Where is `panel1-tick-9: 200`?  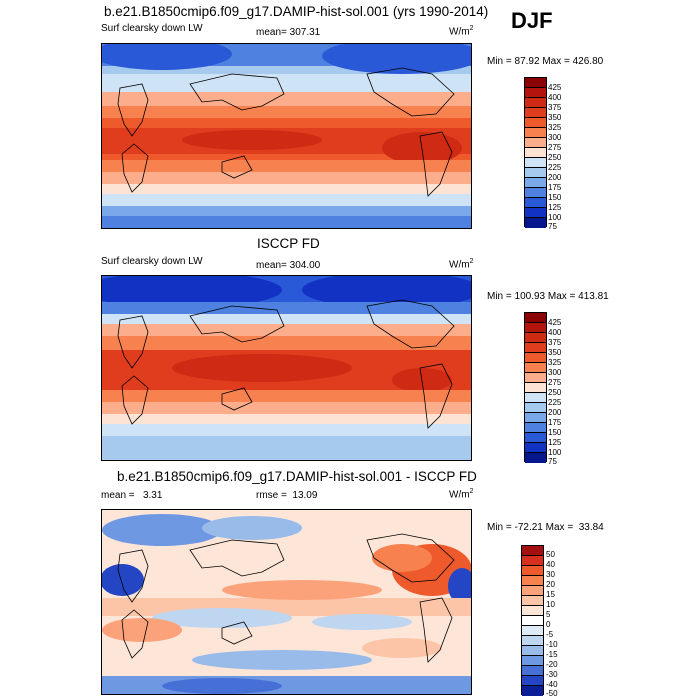 panel1-tick-9: 200 is located at coordinates (555, 177).